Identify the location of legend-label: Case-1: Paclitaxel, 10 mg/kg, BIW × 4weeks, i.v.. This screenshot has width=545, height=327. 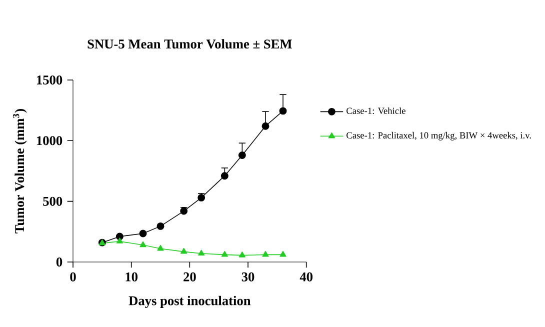
(438, 136).